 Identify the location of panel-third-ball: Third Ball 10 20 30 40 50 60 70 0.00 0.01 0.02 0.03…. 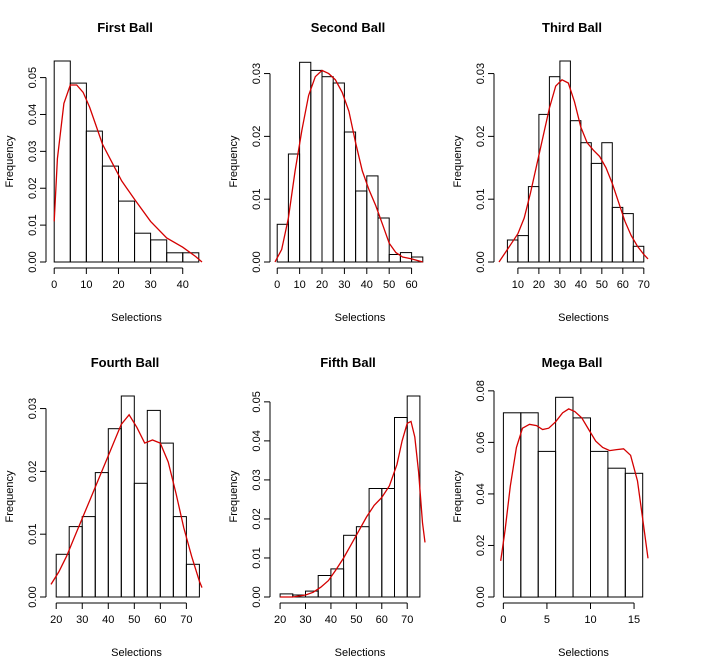
(551, 172).